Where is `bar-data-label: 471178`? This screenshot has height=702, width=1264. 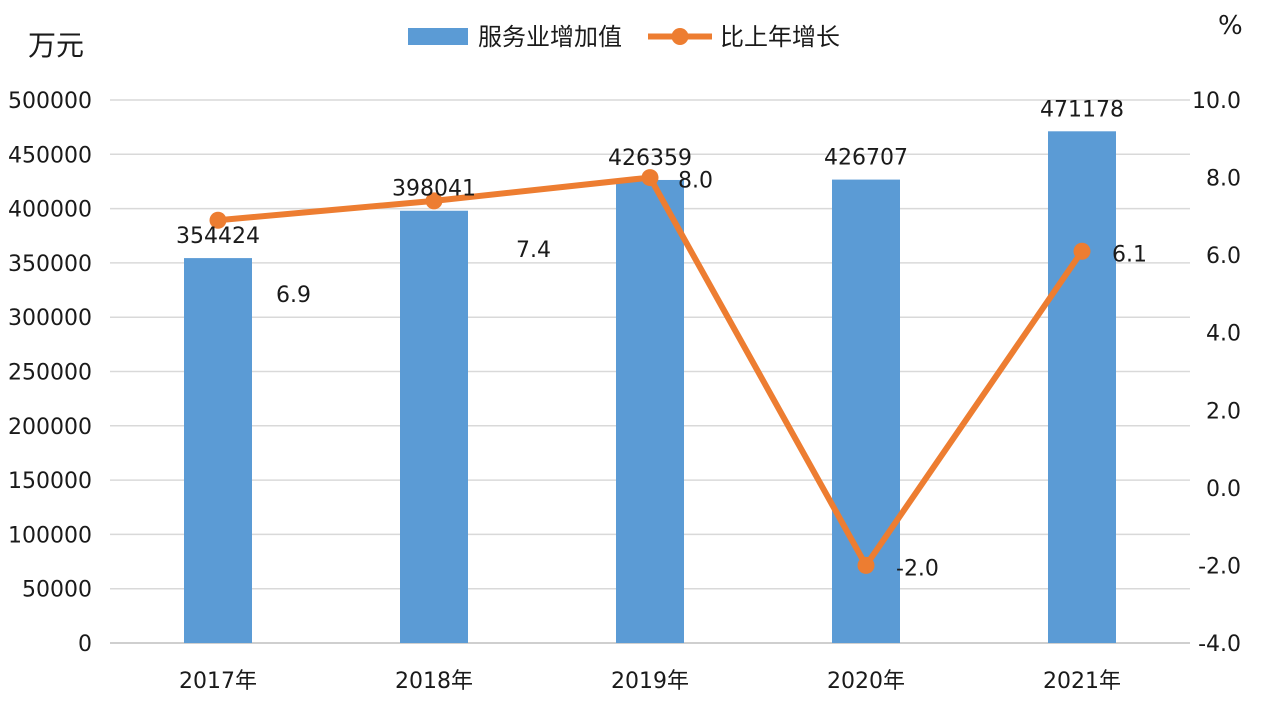
bar-data-label: 471178 is located at coordinates (1082, 109).